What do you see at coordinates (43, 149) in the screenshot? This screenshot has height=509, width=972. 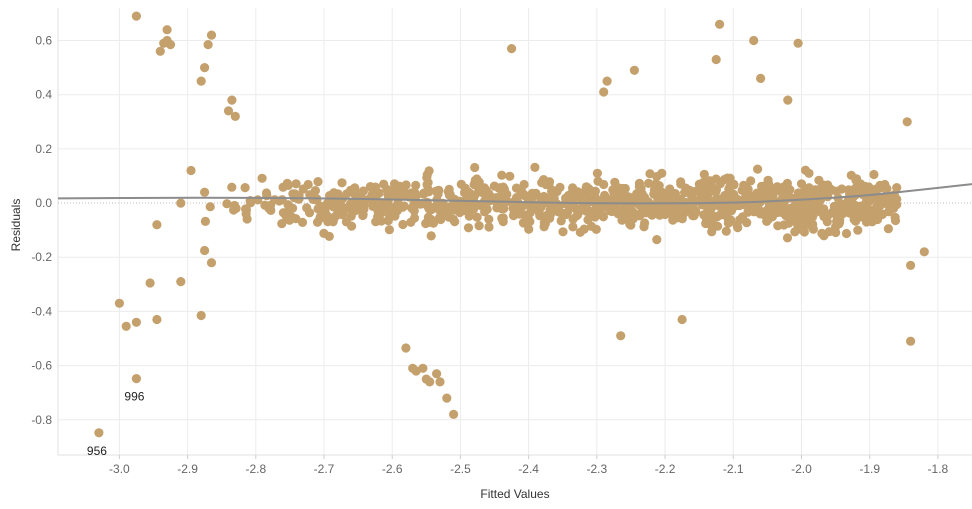 I see `y-tick-label: 0.2` at bounding box center [43, 149].